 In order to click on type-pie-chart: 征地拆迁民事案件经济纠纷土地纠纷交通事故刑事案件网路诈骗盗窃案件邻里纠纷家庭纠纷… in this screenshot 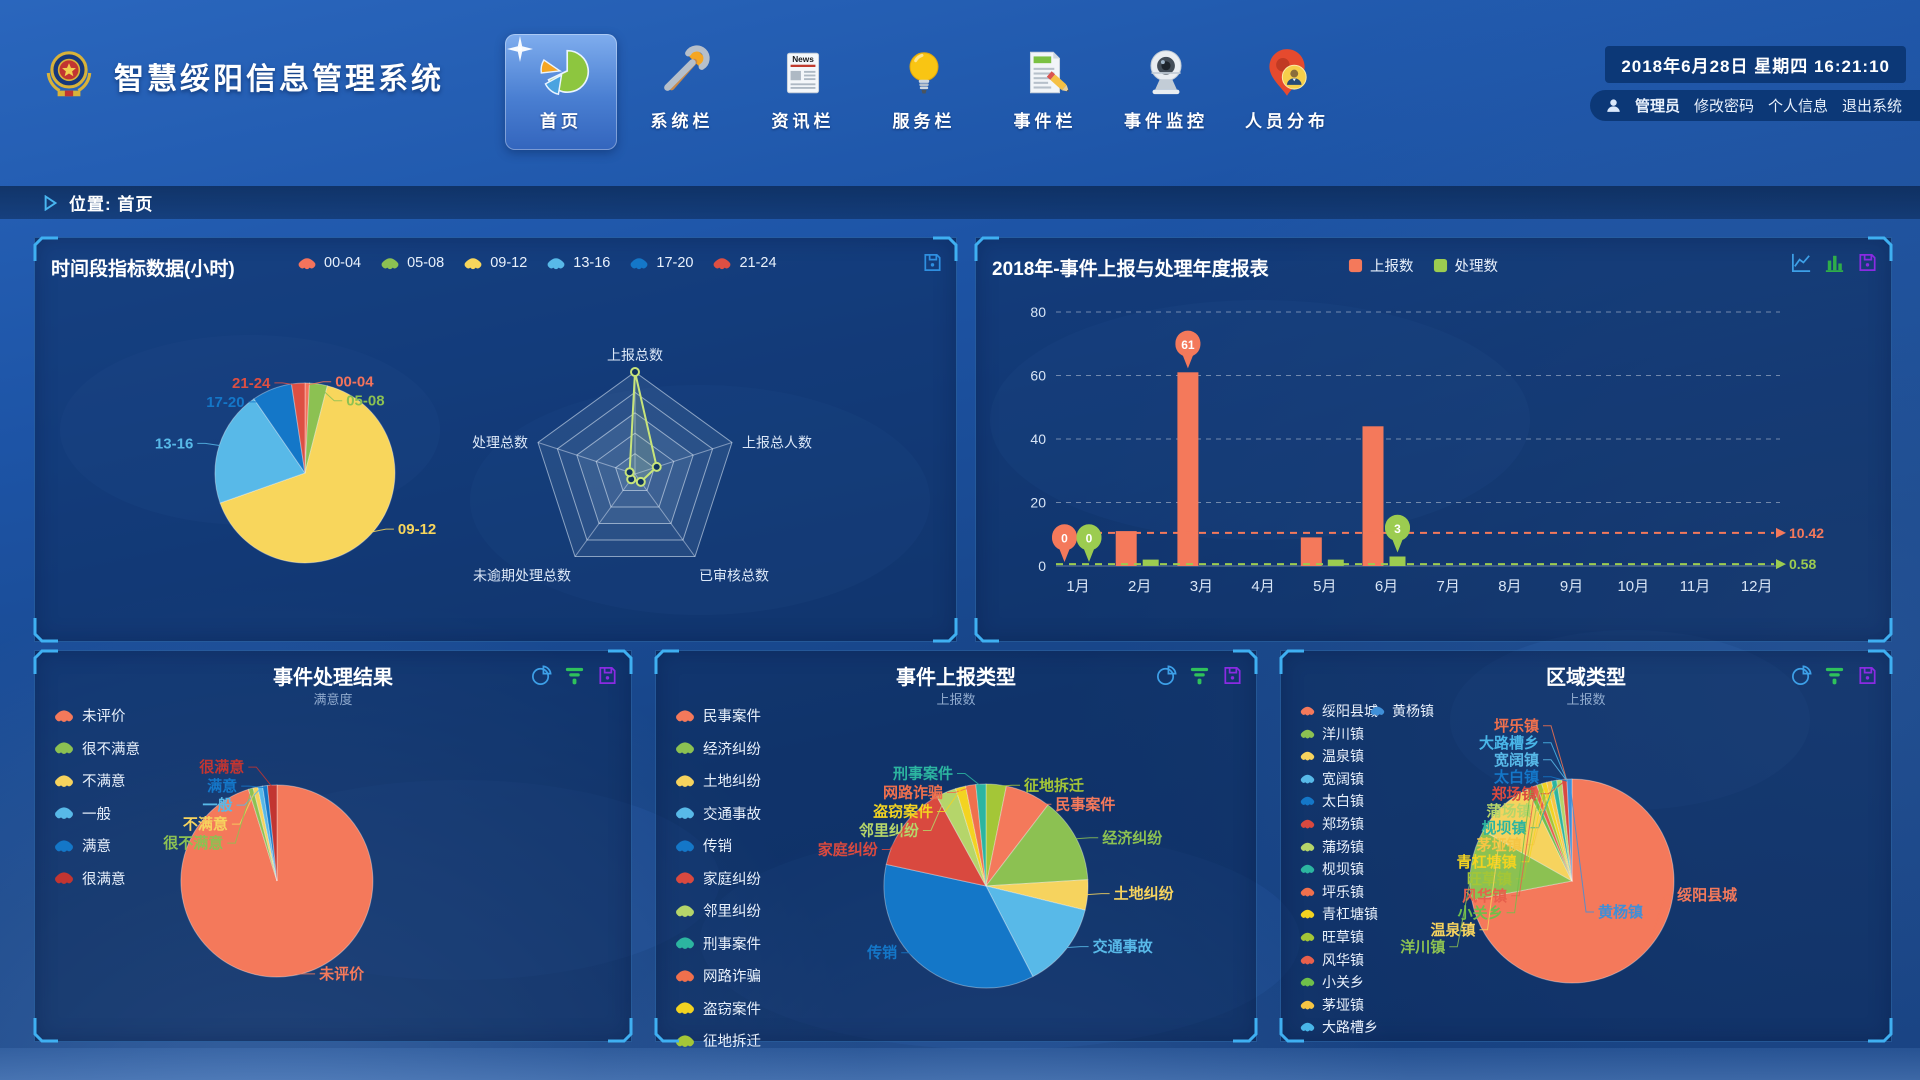, I will do `click(956, 869)`.